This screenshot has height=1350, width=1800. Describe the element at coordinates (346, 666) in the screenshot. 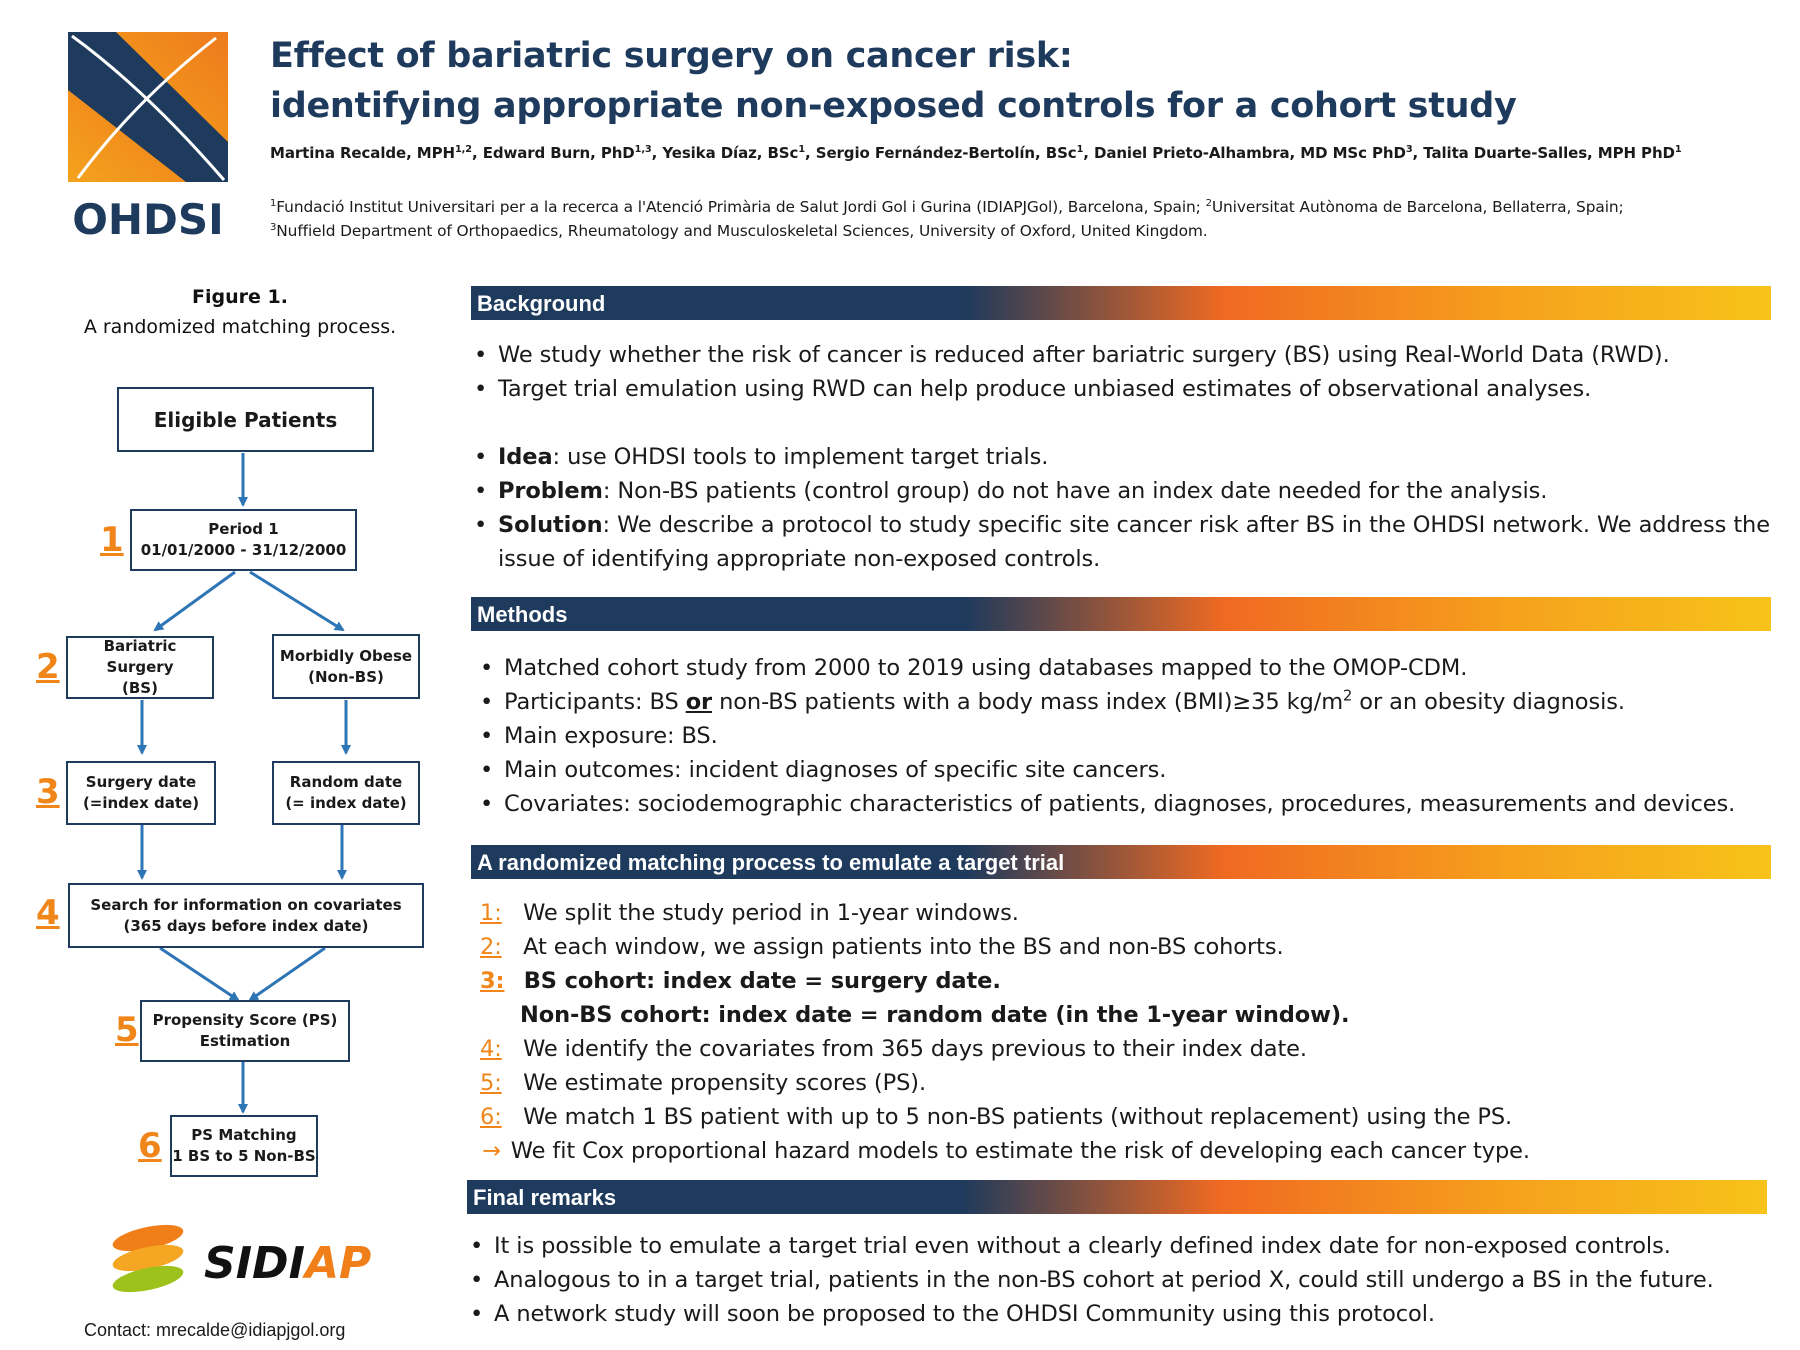

I see `morbidly-obese-box: Morbidly Obese (Non-BS)` at that location.